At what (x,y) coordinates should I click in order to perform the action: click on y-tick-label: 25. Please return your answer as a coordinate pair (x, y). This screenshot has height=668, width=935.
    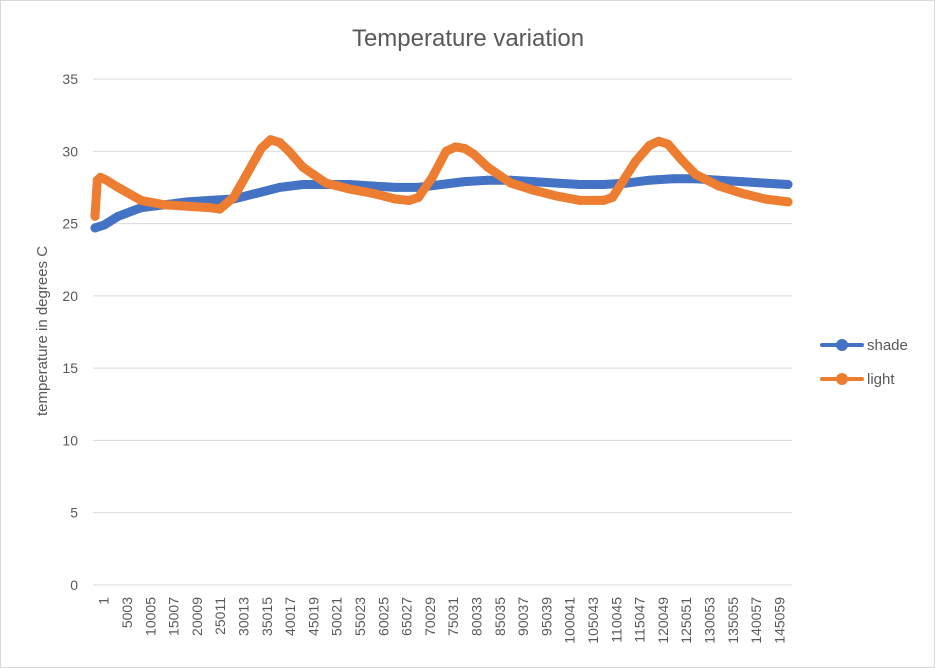
    Looking at the image, I should click on (70, 224).